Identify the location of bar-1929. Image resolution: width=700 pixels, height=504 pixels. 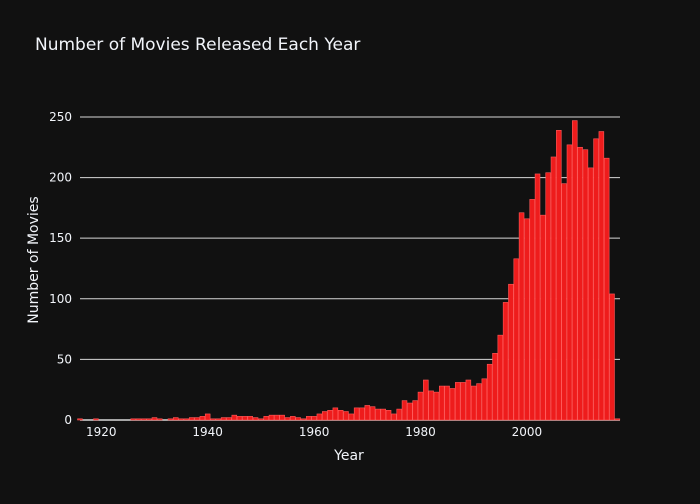
(149, 419).